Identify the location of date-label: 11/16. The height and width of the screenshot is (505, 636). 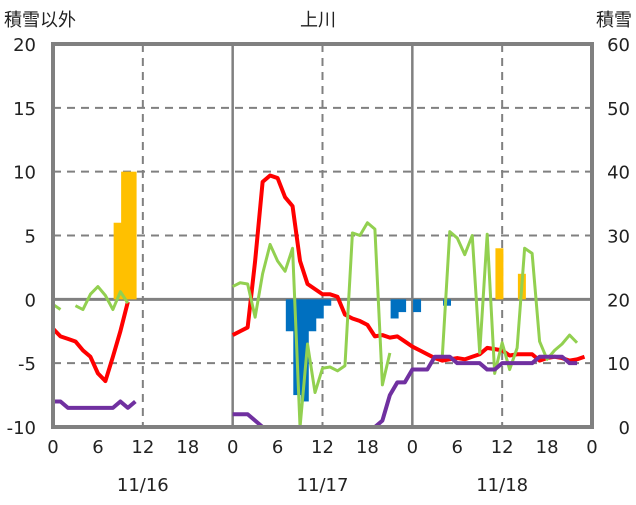
(143, 485).